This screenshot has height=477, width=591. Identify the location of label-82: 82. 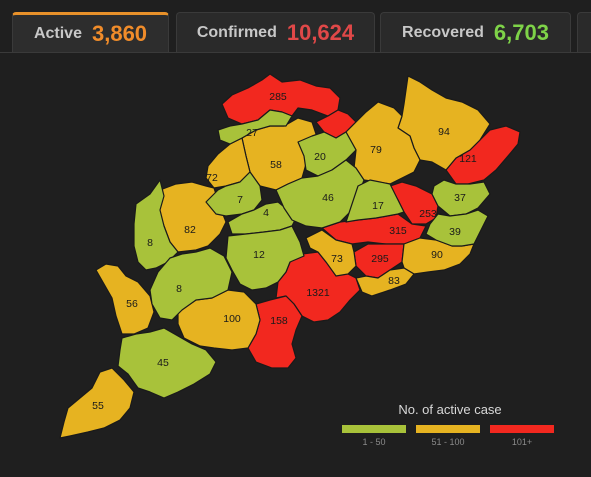
(190, 230).